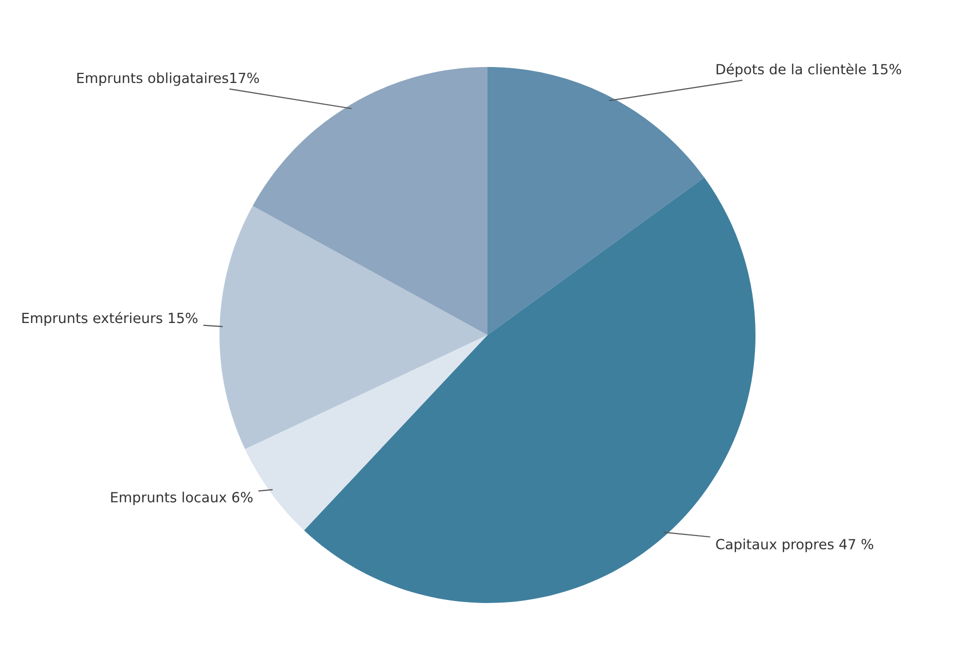 This screenshot has height=670, width=975. Describe the element at coordinates (809, 70) in the screenshot. I see `slice-label: Dépots de la clientèle 15%` at that location.